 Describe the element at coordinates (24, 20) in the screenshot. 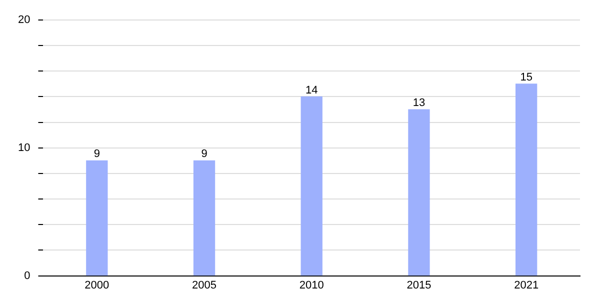

I see `y-tick-label: 20` at that location.